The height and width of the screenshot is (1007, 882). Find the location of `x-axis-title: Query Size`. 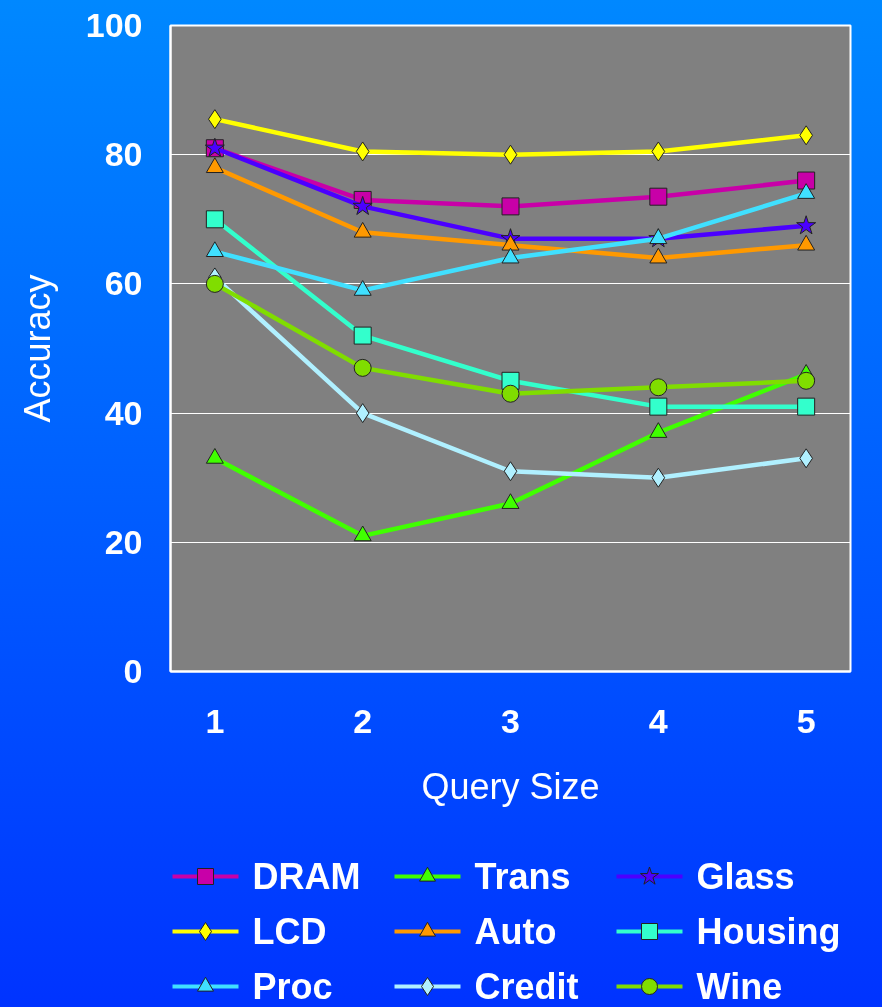

x-axis-title: Query Size is located at coordinates (510, 786).